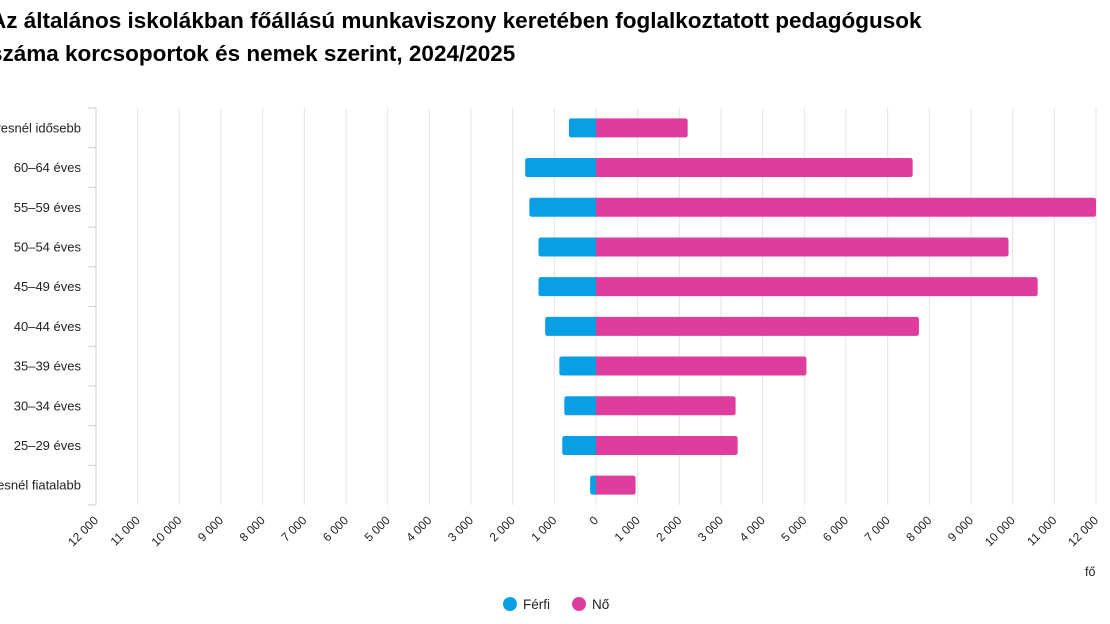 The image size is (1110, 624). I want to click on category-label: 45–49 éves, so click(48, 286).